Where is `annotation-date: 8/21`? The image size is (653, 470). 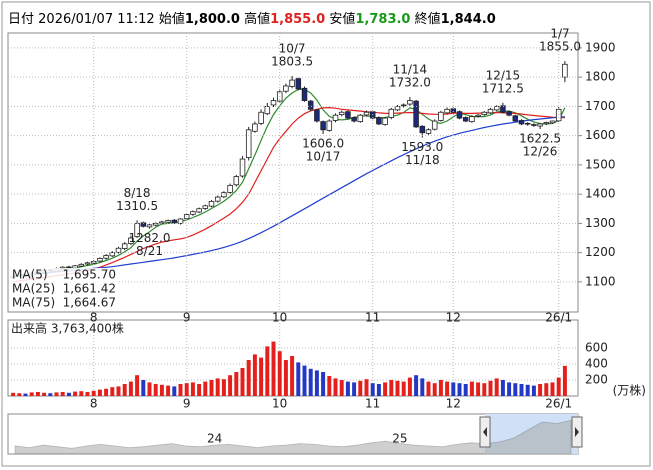 annotation-date: 8/21 is located at coordinates (149, 251).